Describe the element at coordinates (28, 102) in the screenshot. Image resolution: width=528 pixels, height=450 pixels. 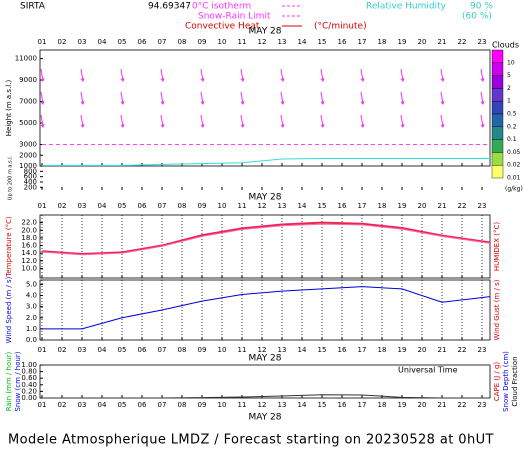
I see `y-tick-label: 7000` at that location.